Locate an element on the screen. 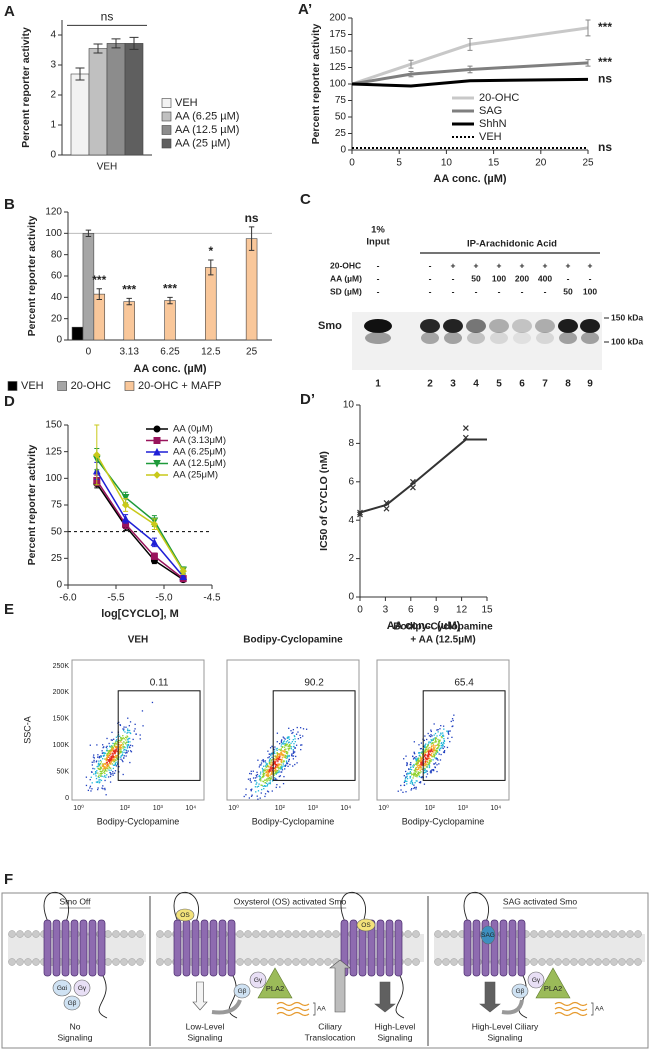 The image size is (651, 1050). y-axis-label: Percent reporter activity is located at coordinates (316, 83).